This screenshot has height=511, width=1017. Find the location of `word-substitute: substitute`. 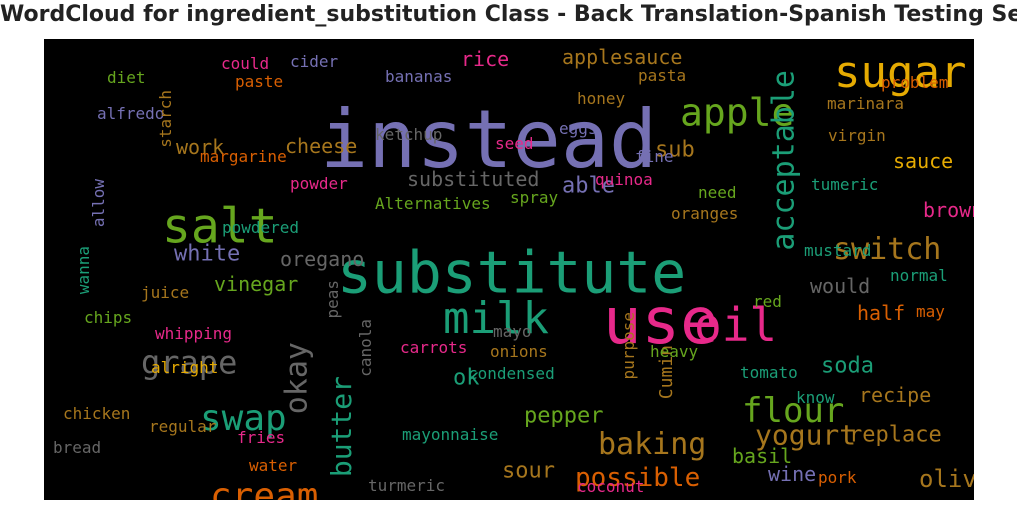

word-substitute: substitute is located at coordinates (511, 272).